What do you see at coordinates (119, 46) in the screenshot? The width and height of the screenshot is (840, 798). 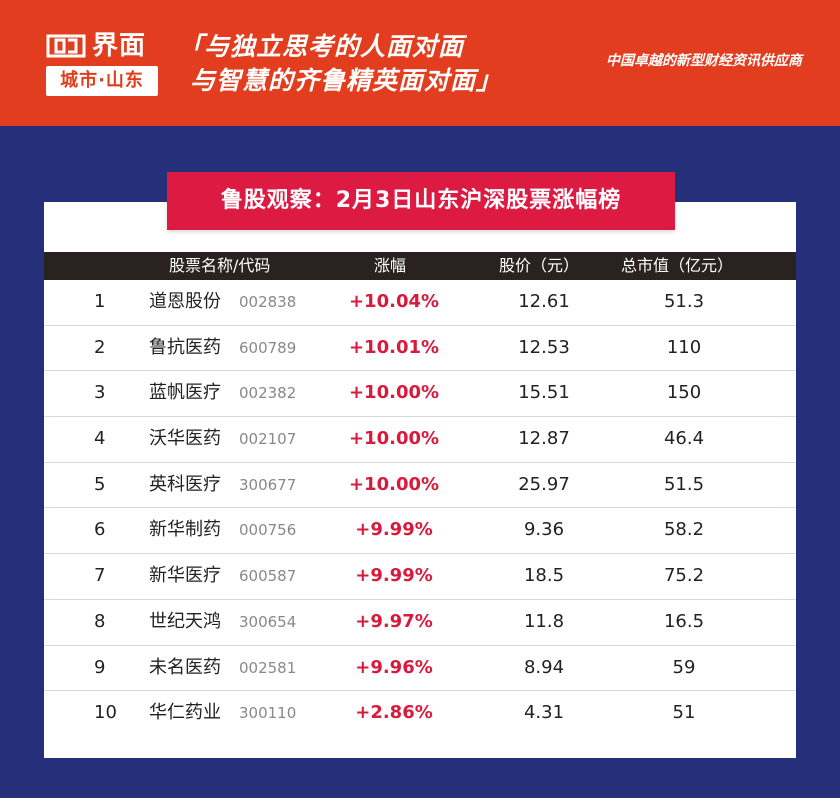 I see `logo-word: 界面` at bounding box center [119, 46].